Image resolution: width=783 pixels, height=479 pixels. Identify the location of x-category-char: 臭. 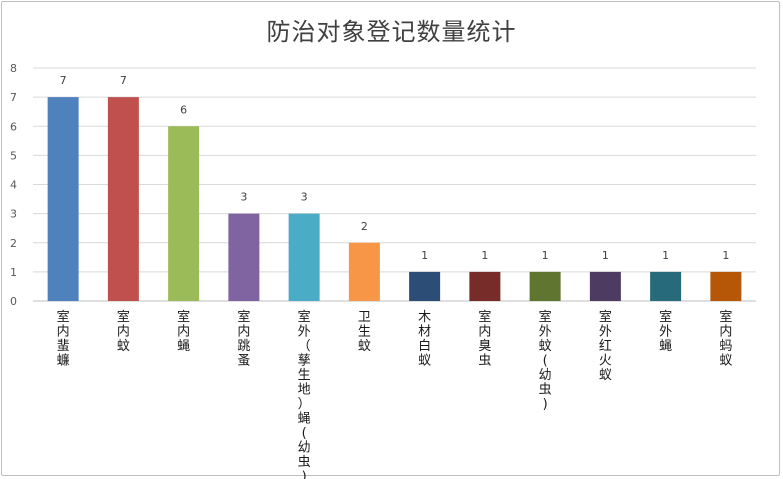
(484, 346).